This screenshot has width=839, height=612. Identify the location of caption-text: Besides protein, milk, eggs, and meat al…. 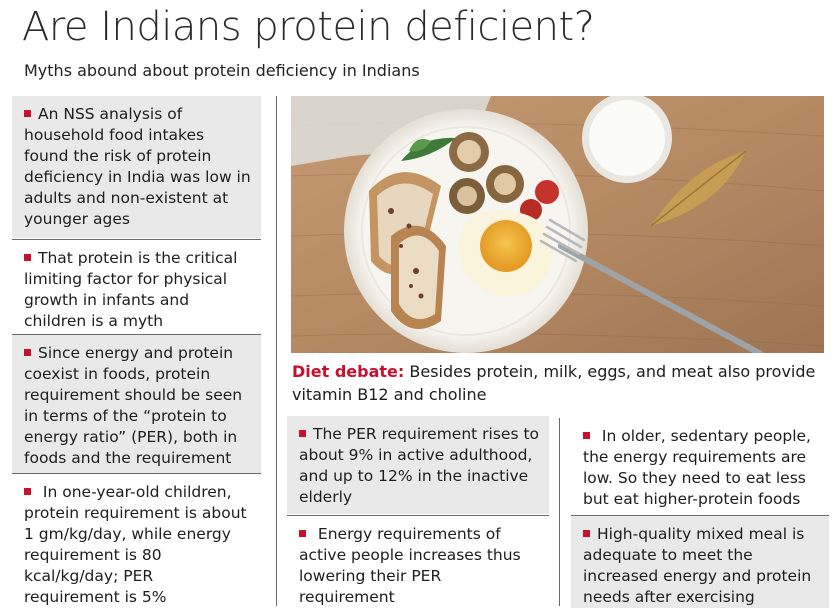
(554, 383).